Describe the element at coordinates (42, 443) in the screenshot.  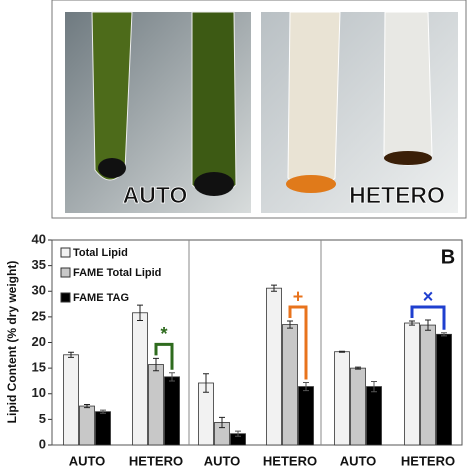
I see `y-tick-label: 0` at that location.